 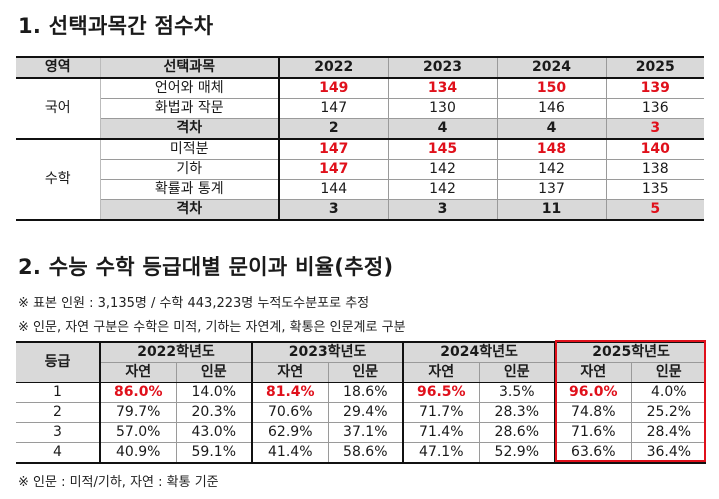 I want to click on score-cell: 135, so click(x=655, y=189).